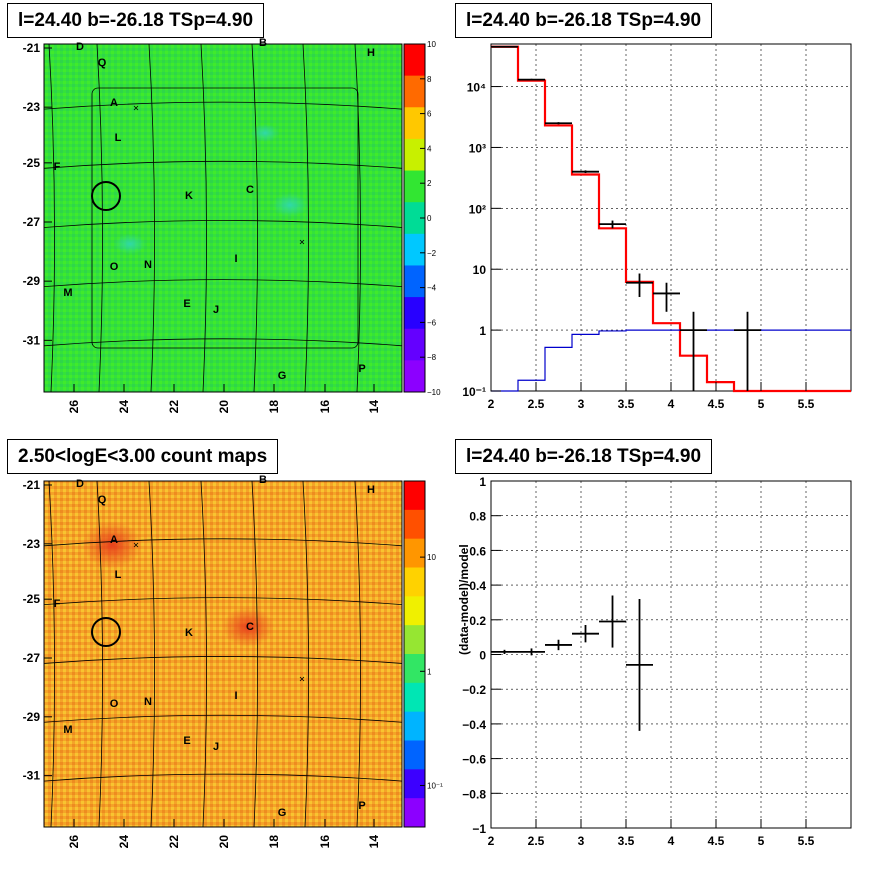  I want to click on source-label: C, so click(250, 627).